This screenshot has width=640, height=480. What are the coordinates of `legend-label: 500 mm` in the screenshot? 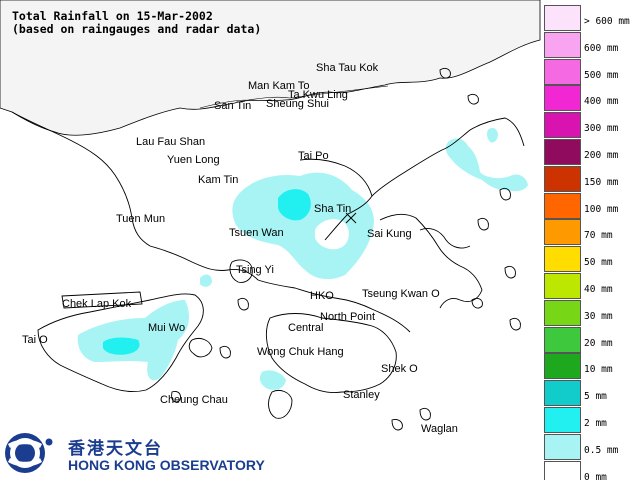 It's located at (601, 75).